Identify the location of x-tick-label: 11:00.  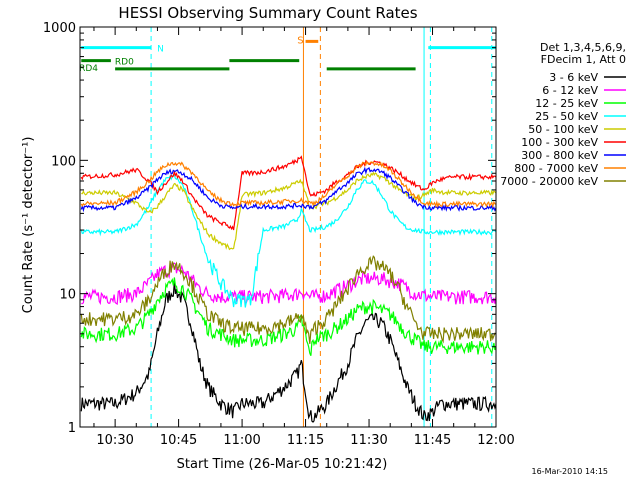
(241, 440).